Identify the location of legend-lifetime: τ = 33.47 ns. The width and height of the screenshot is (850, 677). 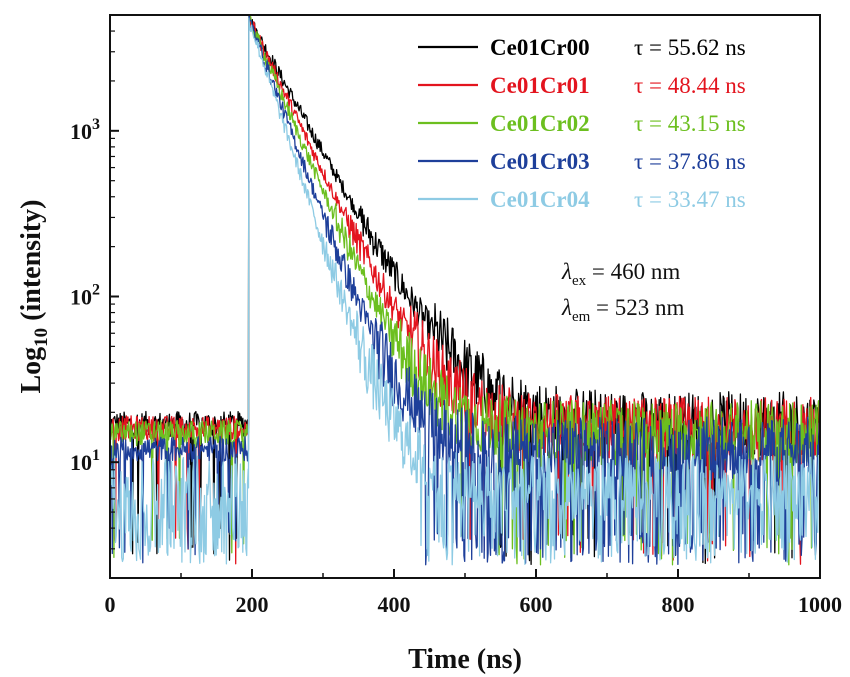
(690, 199).